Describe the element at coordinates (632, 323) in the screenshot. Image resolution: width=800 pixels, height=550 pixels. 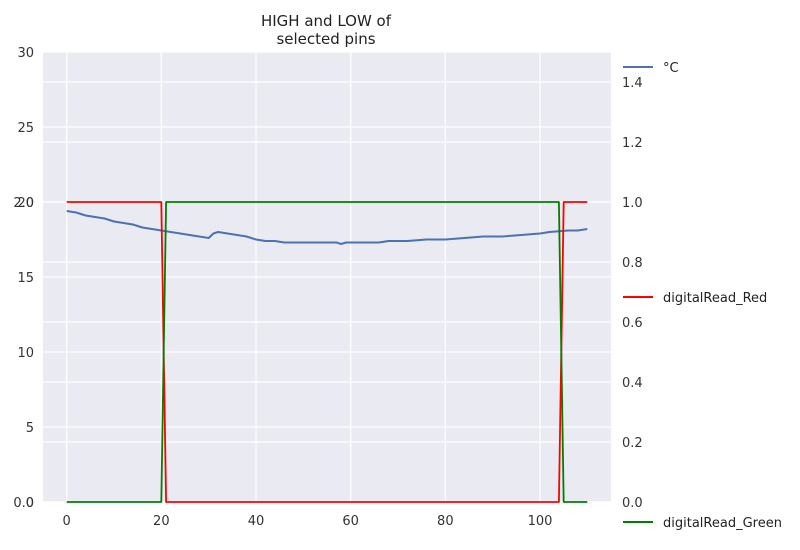
I see `right-tick-label: 0.6` at that location.